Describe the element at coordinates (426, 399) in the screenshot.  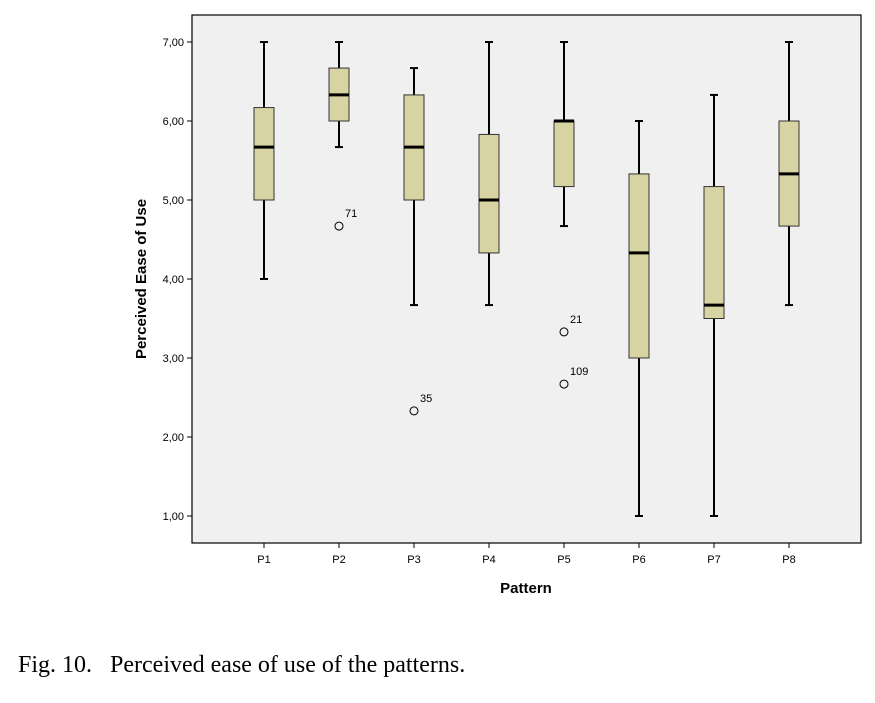
I see `outlier-label: 35` at that location.